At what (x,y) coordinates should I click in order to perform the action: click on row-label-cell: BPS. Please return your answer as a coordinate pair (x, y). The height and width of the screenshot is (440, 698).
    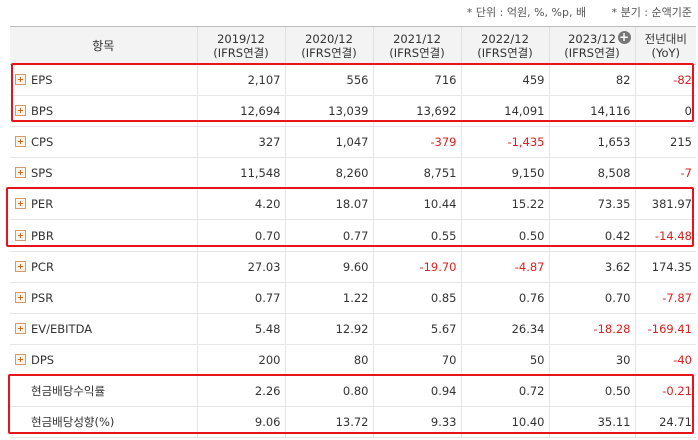
    Looking at the image, I should click on (103, 111).